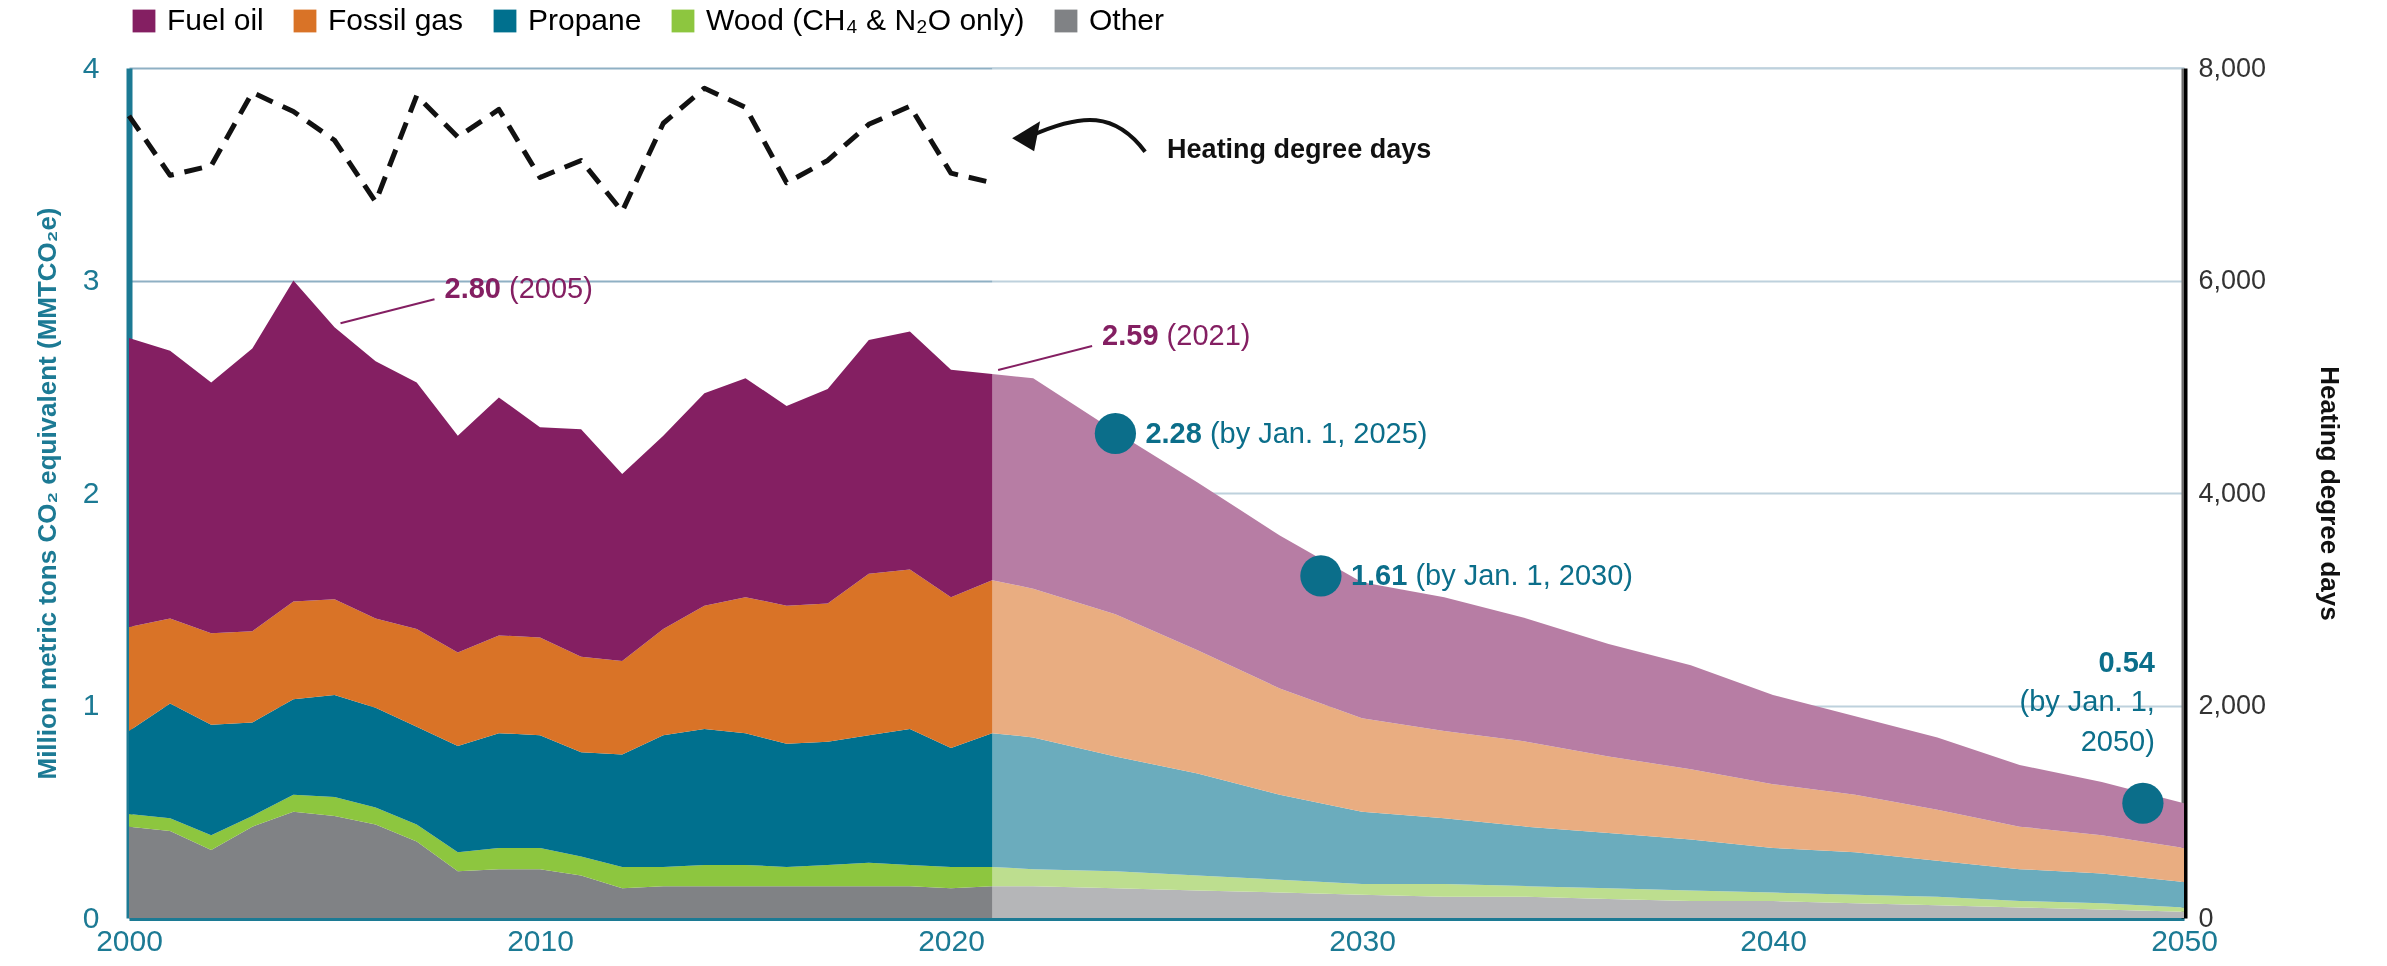  What do you see at coordinates (1492, 574) in the screenshot?
I see `annotation: 1.61 (by Jan. 1, 2030)` at bounding box center [1492, 574].